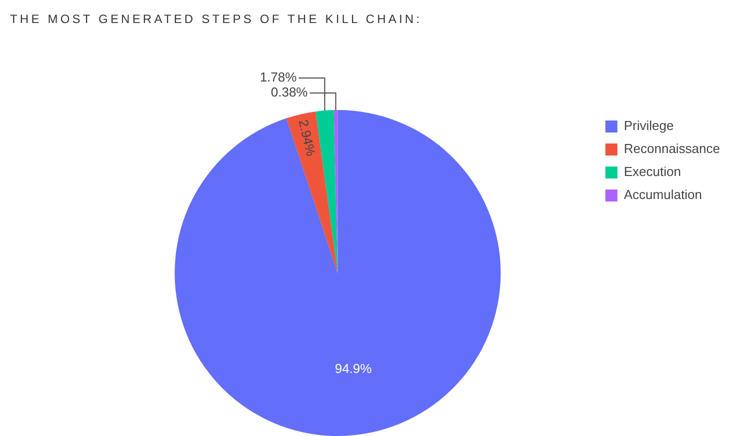 This screenshot has width=730, height=436. Describe the element at coordinates (216, 19) in the screenshot. I see `chart-title: THE MOST GENERATED STEPS OF THE KILL CHAIN:` at that location.